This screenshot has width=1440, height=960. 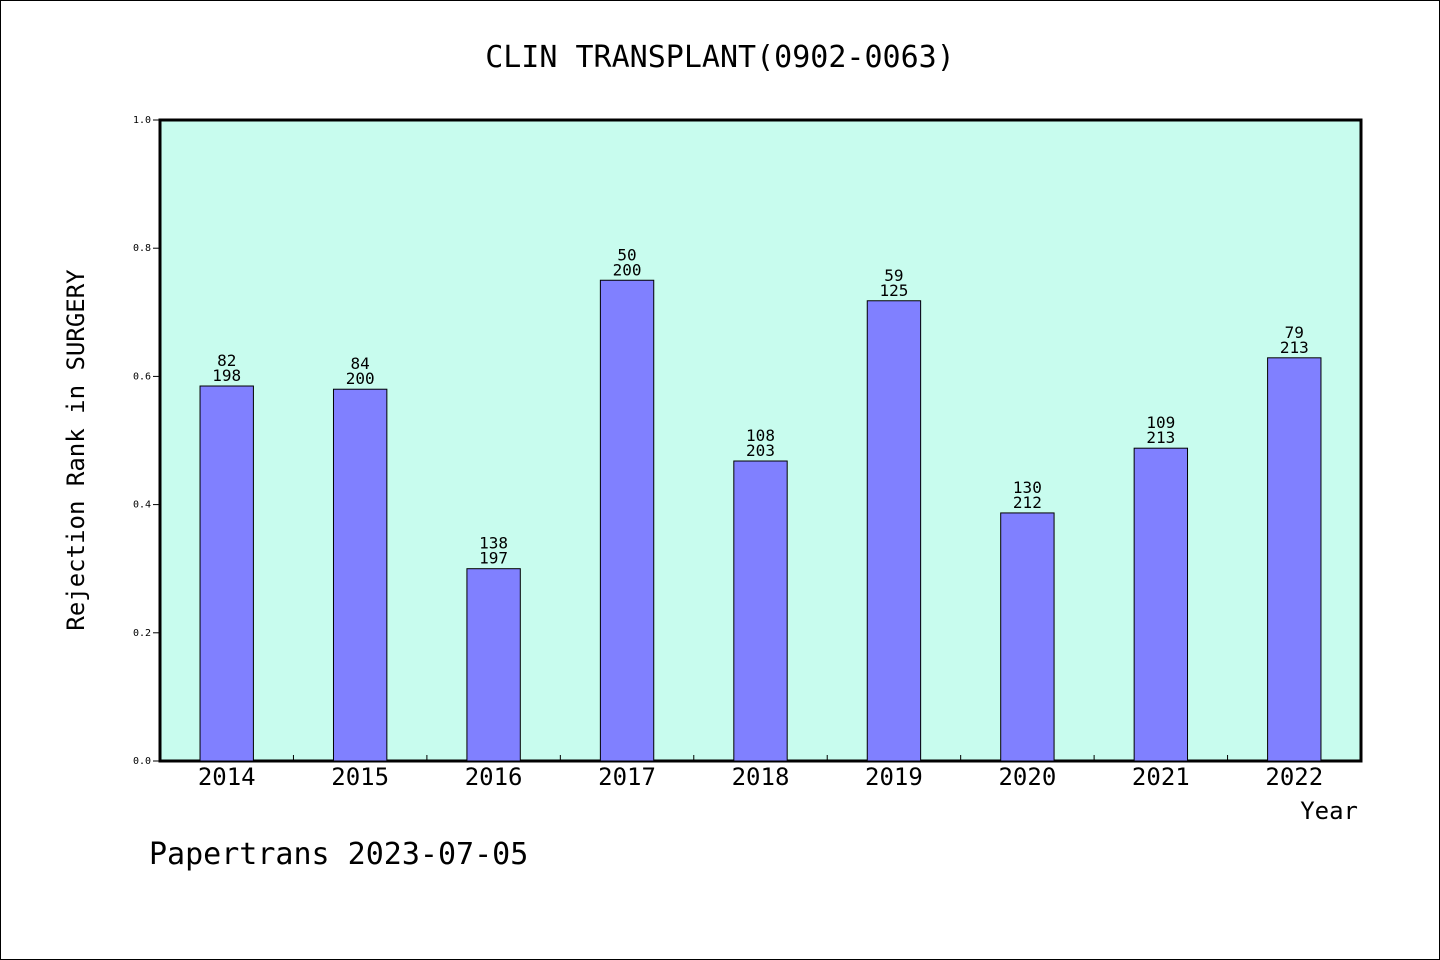 I want to click on x-tick-label-2016: 2016, so click(x=494, y=777).